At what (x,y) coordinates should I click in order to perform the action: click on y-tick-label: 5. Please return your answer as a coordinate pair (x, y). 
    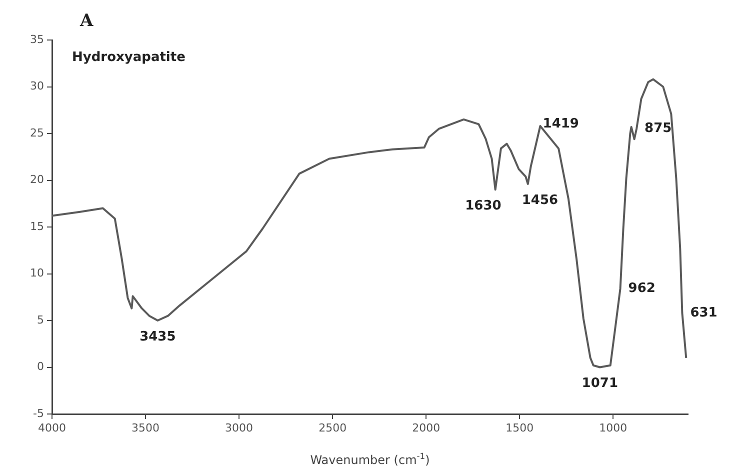
    Looking at the image, I should click on (40, 319).